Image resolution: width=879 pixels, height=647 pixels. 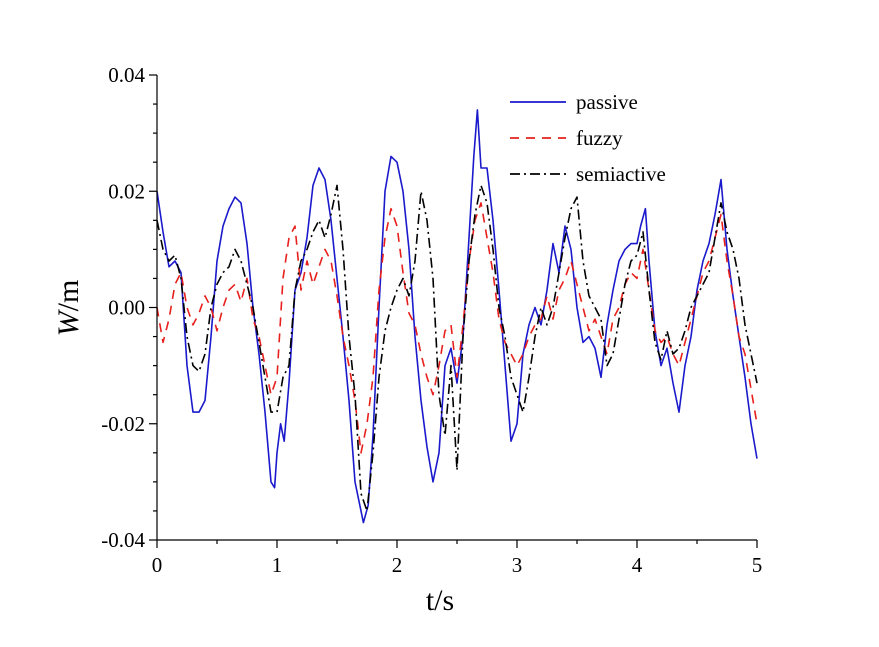 What do you see at coordinates (517, 565) in the screenshot?
I see `x-tick-label: 3` at bounding box center [517, 565].